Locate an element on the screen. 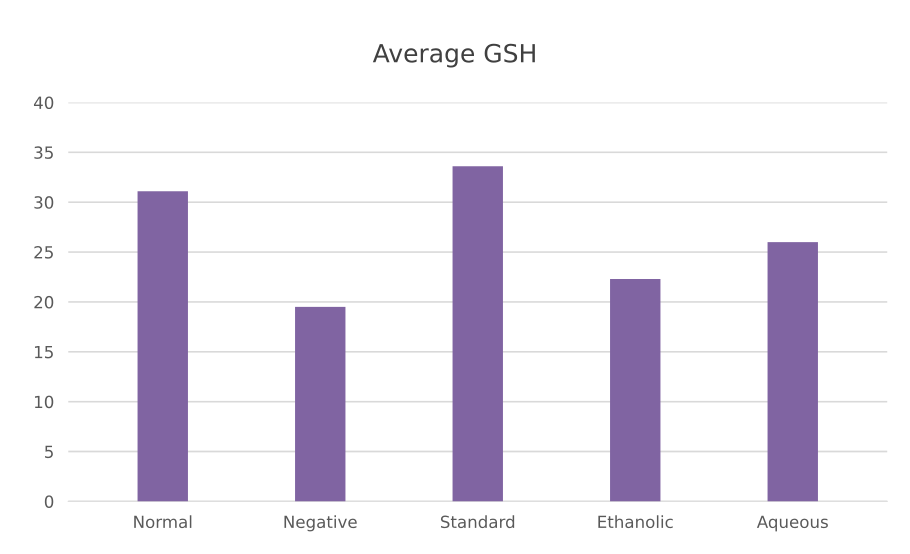  y-tick-label: 20 is located at coordinates (44, 302).